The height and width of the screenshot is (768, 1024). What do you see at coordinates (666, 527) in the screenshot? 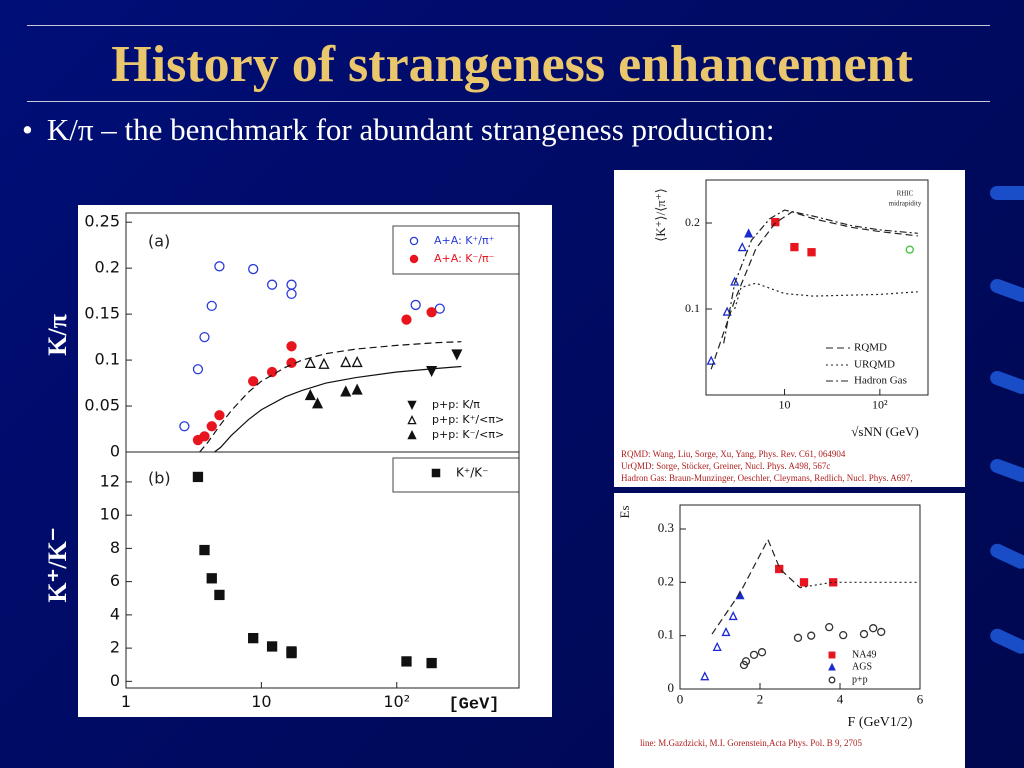
I see `y-tick-label: 0.3` at bounding box center [666, 527].